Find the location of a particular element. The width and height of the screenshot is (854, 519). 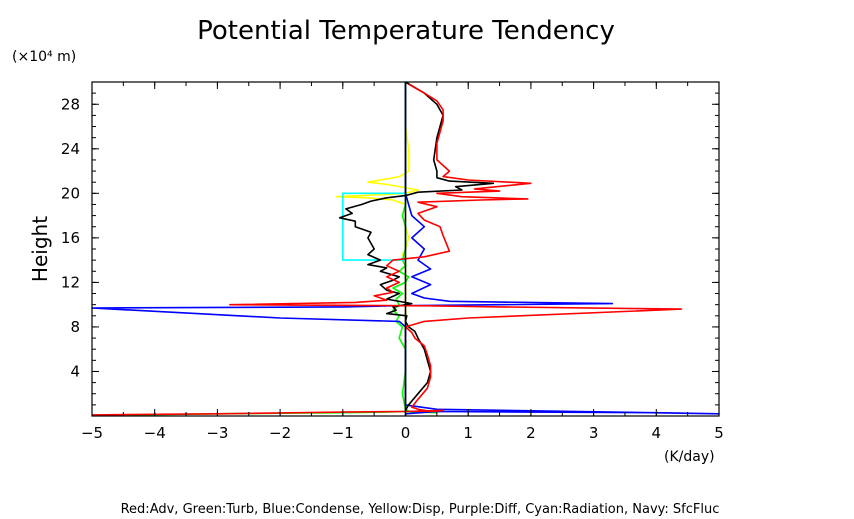

y-tick-label: 20 is located at coordinates (70, 193).